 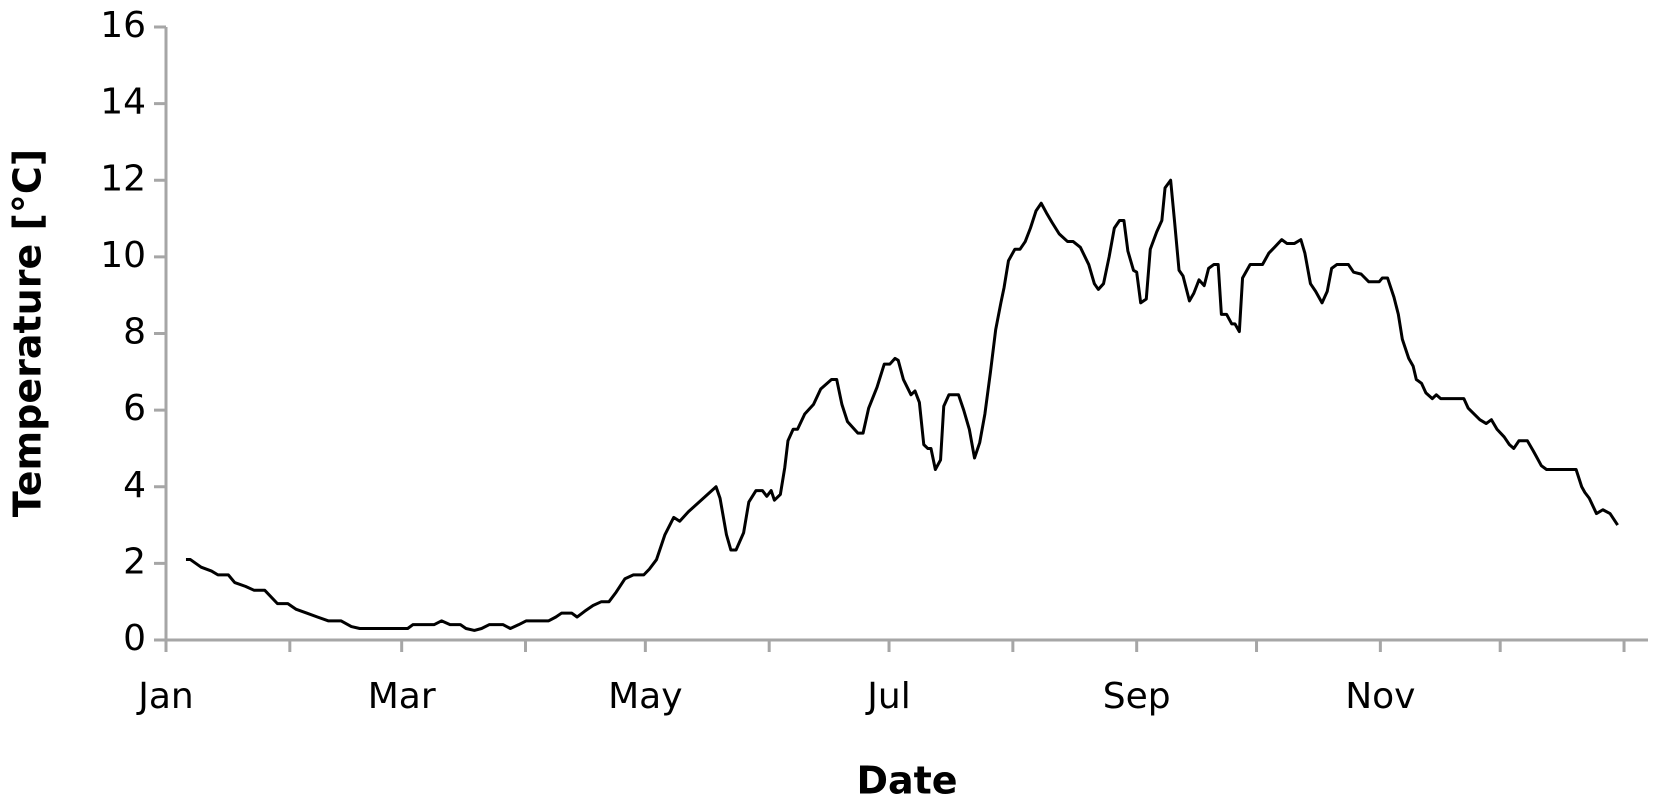 I want to click on y-tick-label: 0, so click(x=134, y=638).